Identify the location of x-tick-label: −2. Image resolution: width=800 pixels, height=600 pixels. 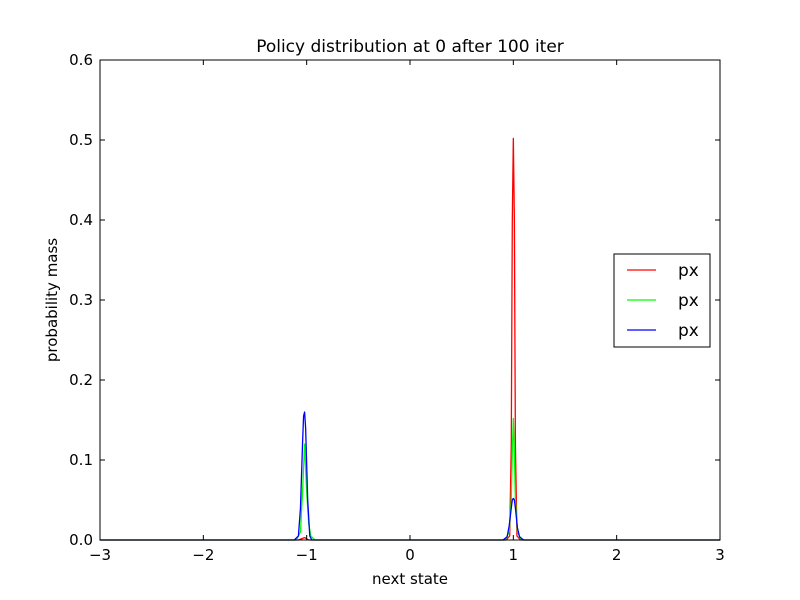
(203, 555).